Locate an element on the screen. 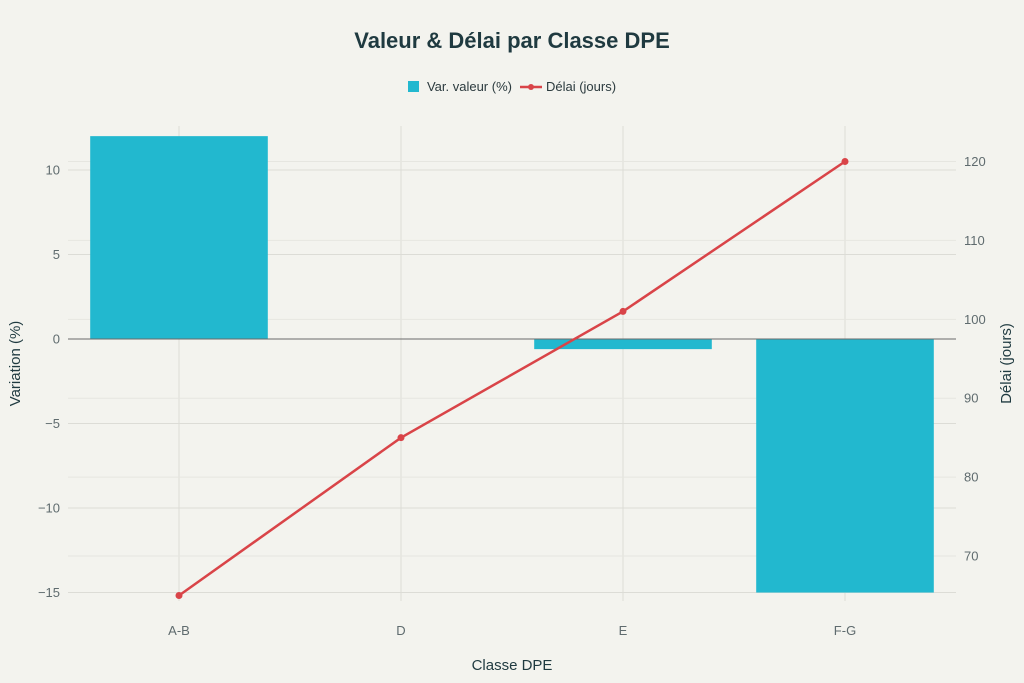  y-tick-label: 5 is located at coordinates (56, 254).